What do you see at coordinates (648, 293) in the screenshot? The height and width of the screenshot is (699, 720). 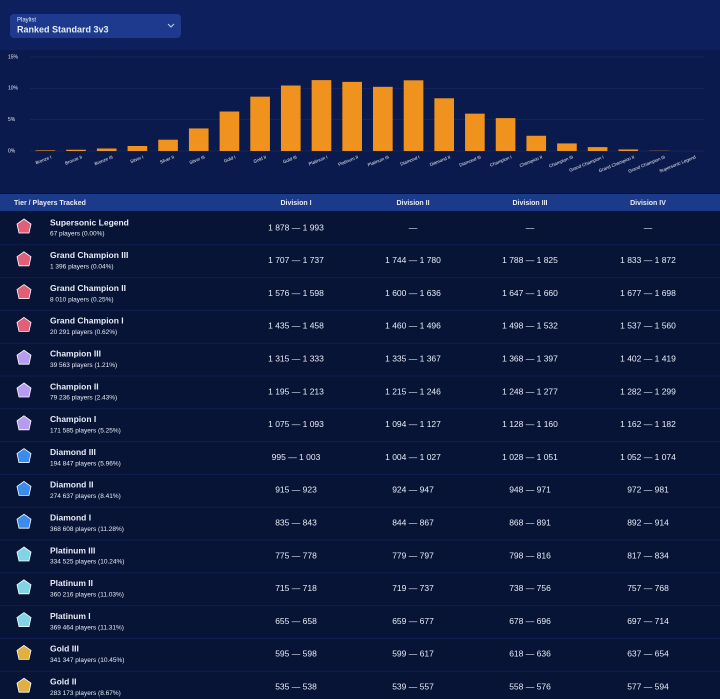 I see `mmr-range: 1 677 — 1 698` at bounding box center [648, 293].